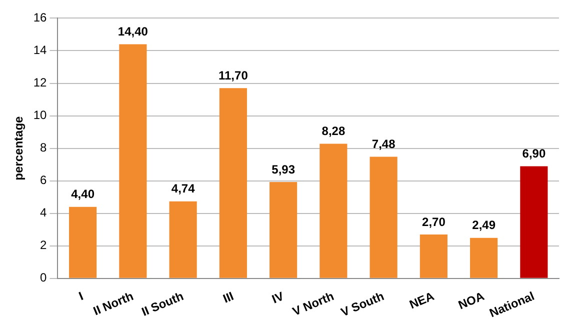  I want to click on data-label: 14,40, so click(133, 31).